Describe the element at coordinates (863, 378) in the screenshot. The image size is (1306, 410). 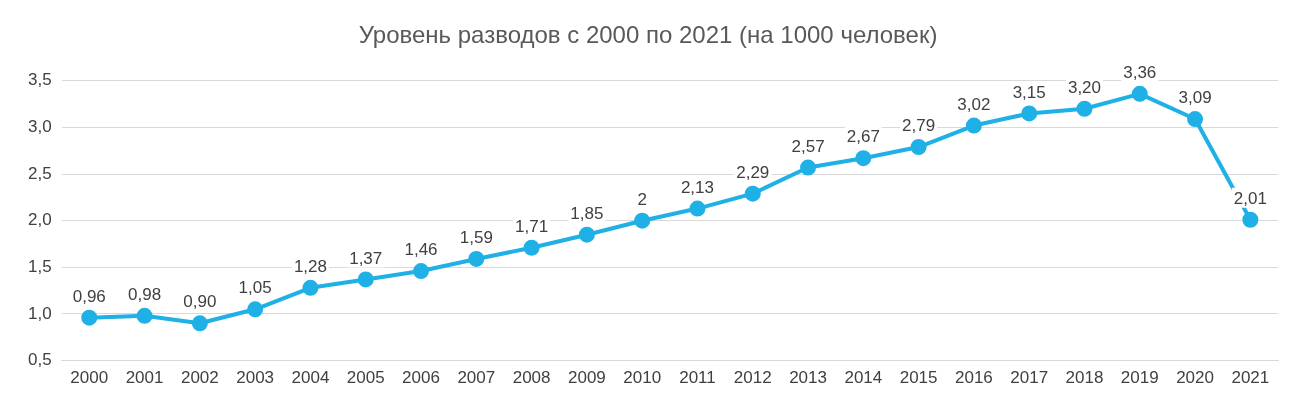
I see `x-tick-label: 2014` at that location.